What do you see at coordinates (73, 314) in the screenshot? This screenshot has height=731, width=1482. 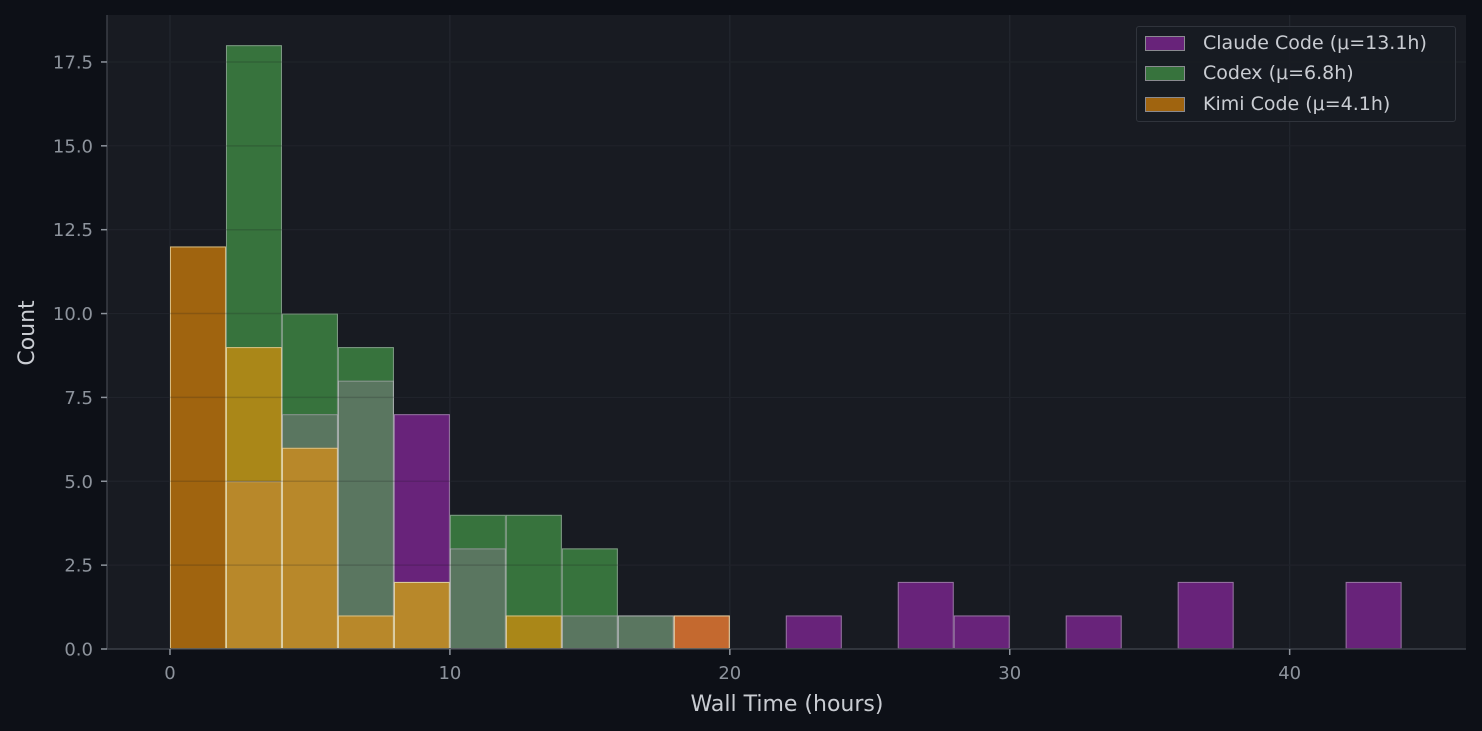 I see `y-tick-label: 10.0` at bounding box center [73, 314].